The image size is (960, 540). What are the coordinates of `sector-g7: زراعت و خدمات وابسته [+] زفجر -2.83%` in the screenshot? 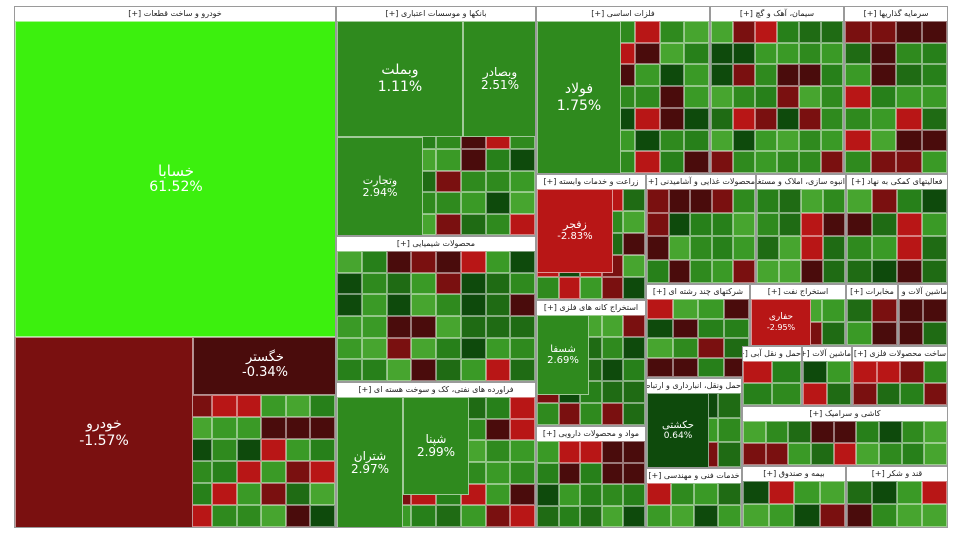 It's located at (591, 237).